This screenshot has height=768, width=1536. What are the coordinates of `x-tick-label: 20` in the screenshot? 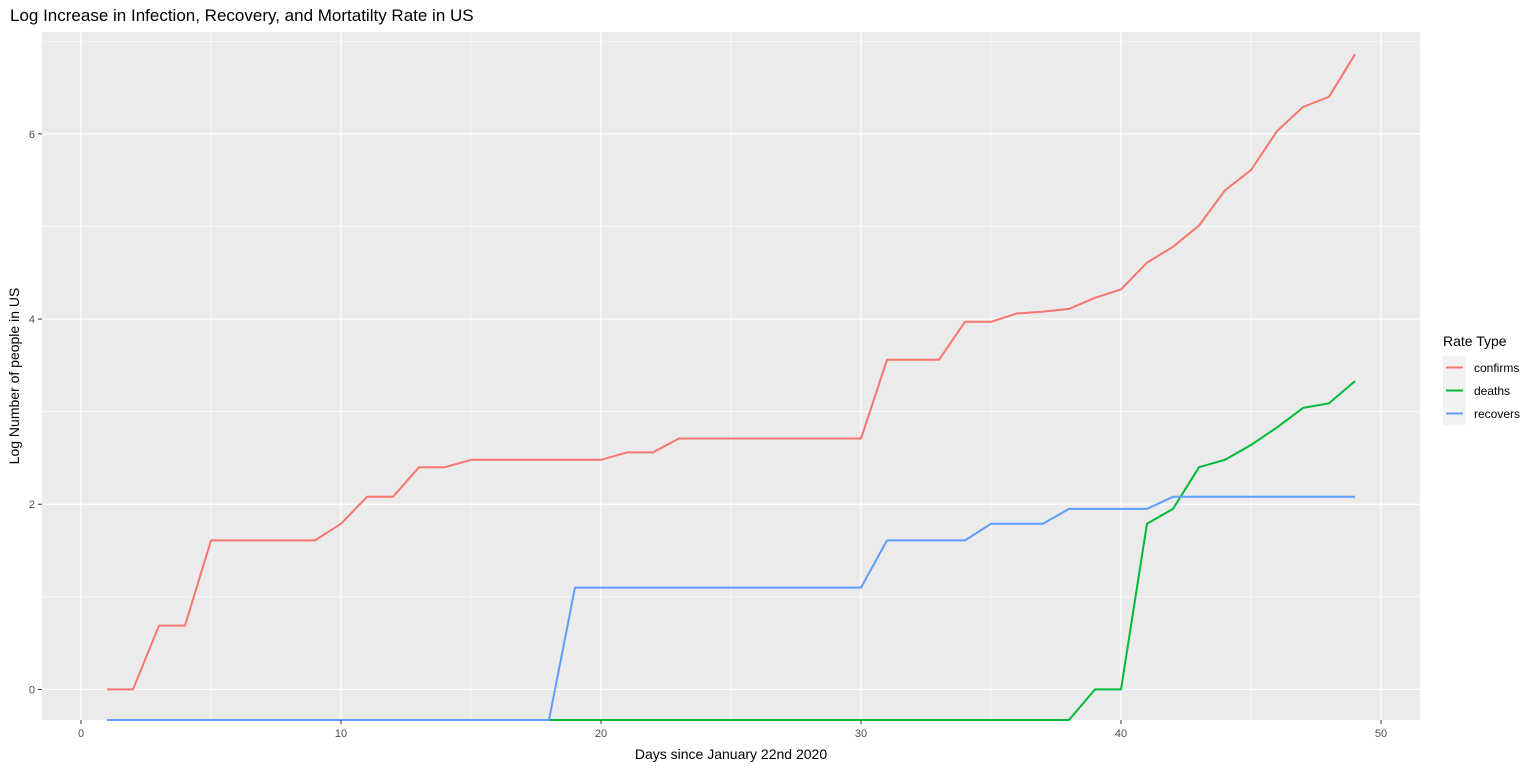 It's located at (601, 734).